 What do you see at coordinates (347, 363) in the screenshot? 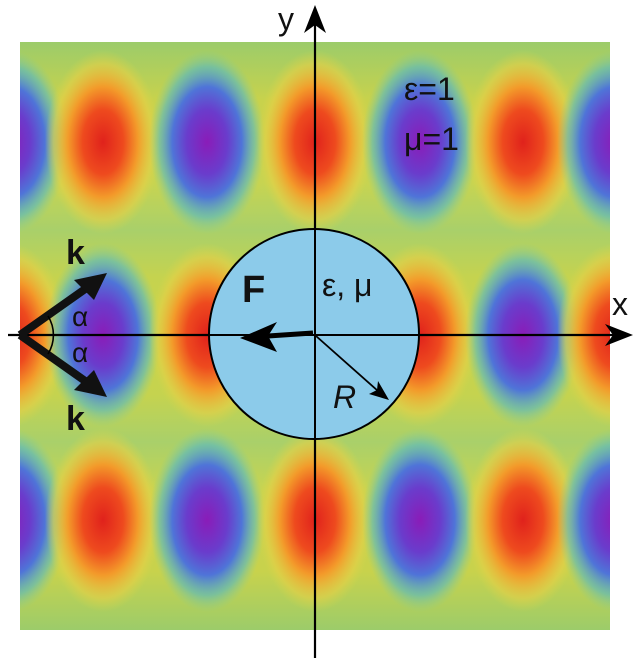
I see `radius-arrow` at bounding box center [347, 363].